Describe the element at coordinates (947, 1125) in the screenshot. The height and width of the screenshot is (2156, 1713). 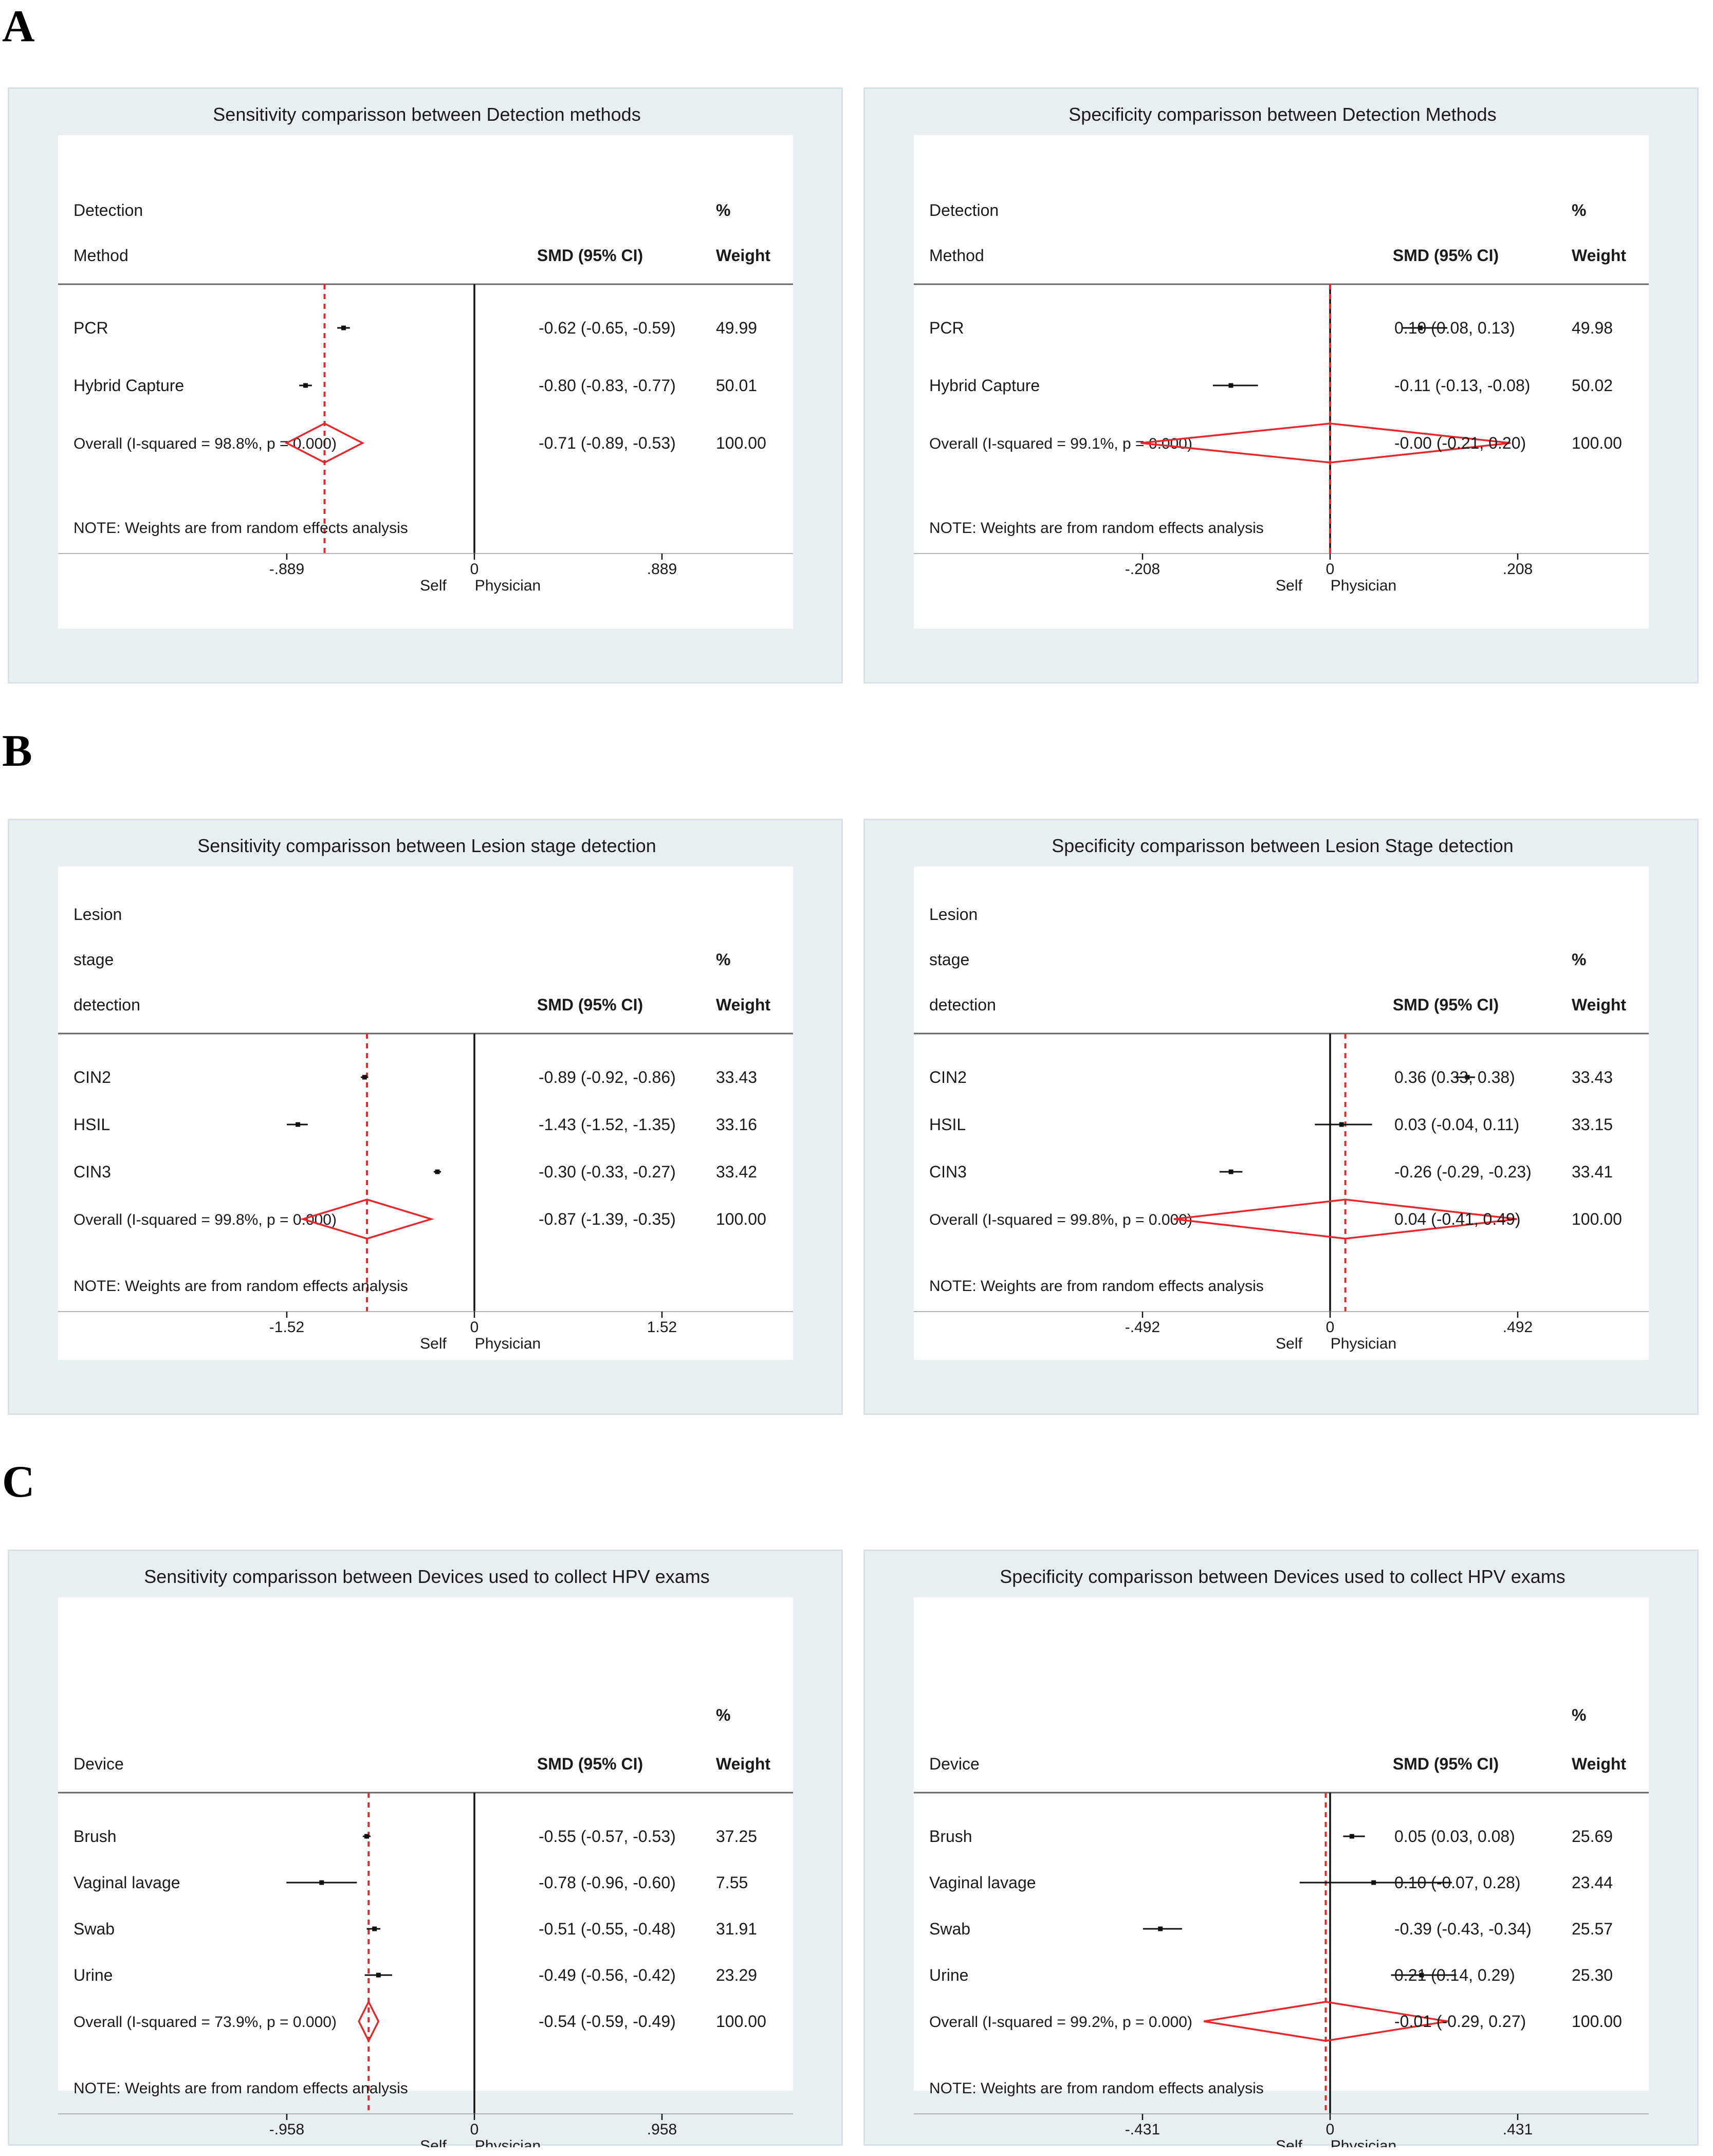
I see `row-label: HSIL` at that location.